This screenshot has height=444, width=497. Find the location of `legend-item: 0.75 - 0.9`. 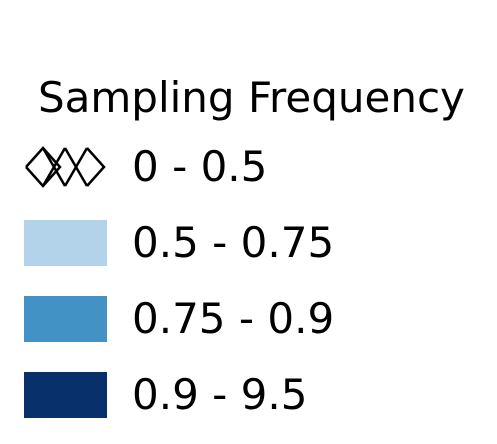

legend-item: 0.75 - 0.9 is located at coordinates (254, 319).